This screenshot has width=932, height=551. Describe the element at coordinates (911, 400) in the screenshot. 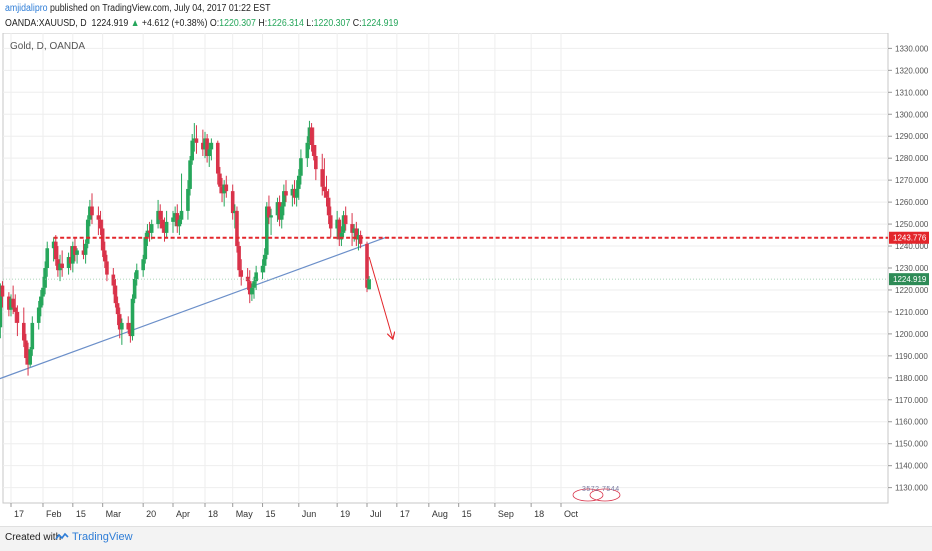

I see `y-tick-label: 1170.000` at that location.